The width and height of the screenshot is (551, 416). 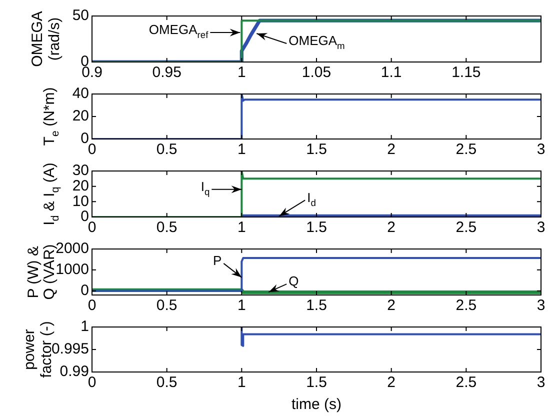 I want to click on y-tick-label: 1000, so click(x=72, y=269).